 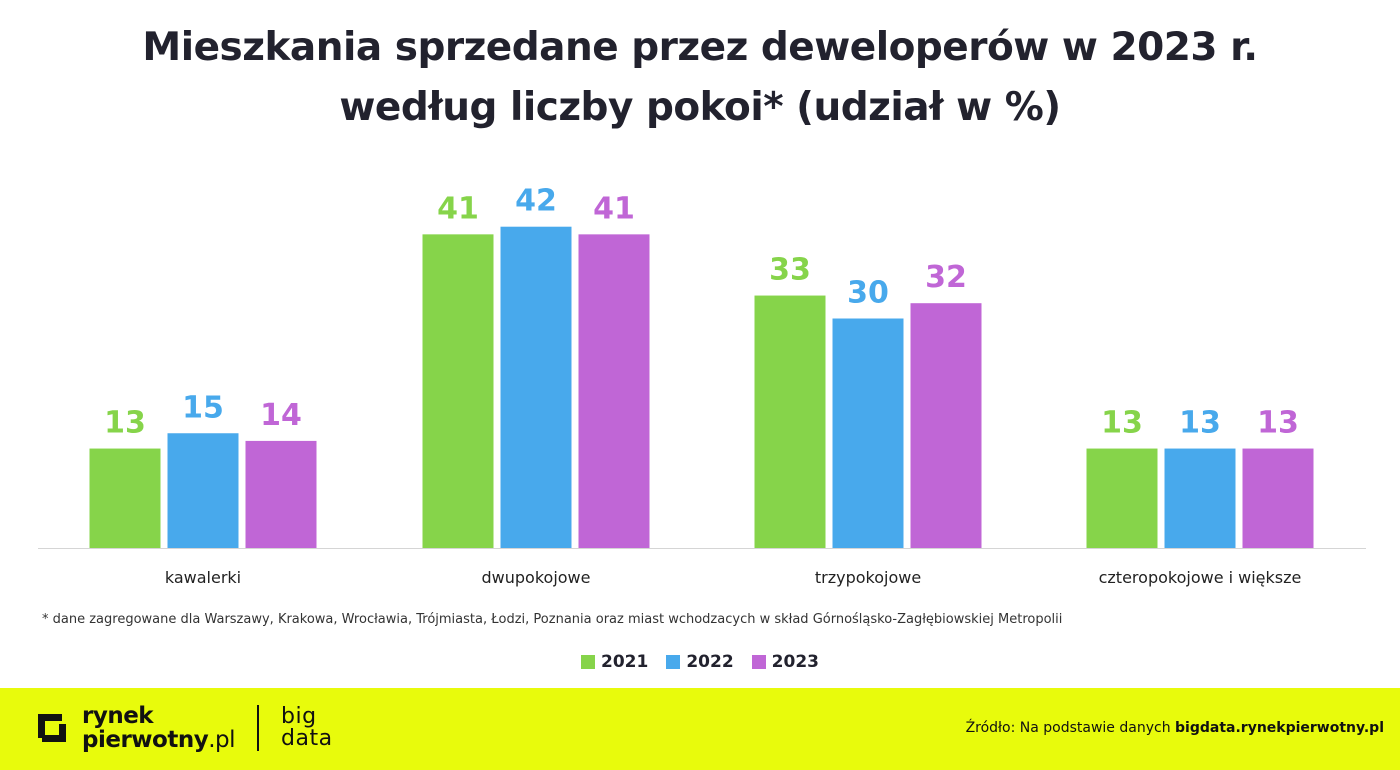 I want to click on data-label-2022-3: 30, so click(x=868, y=293).